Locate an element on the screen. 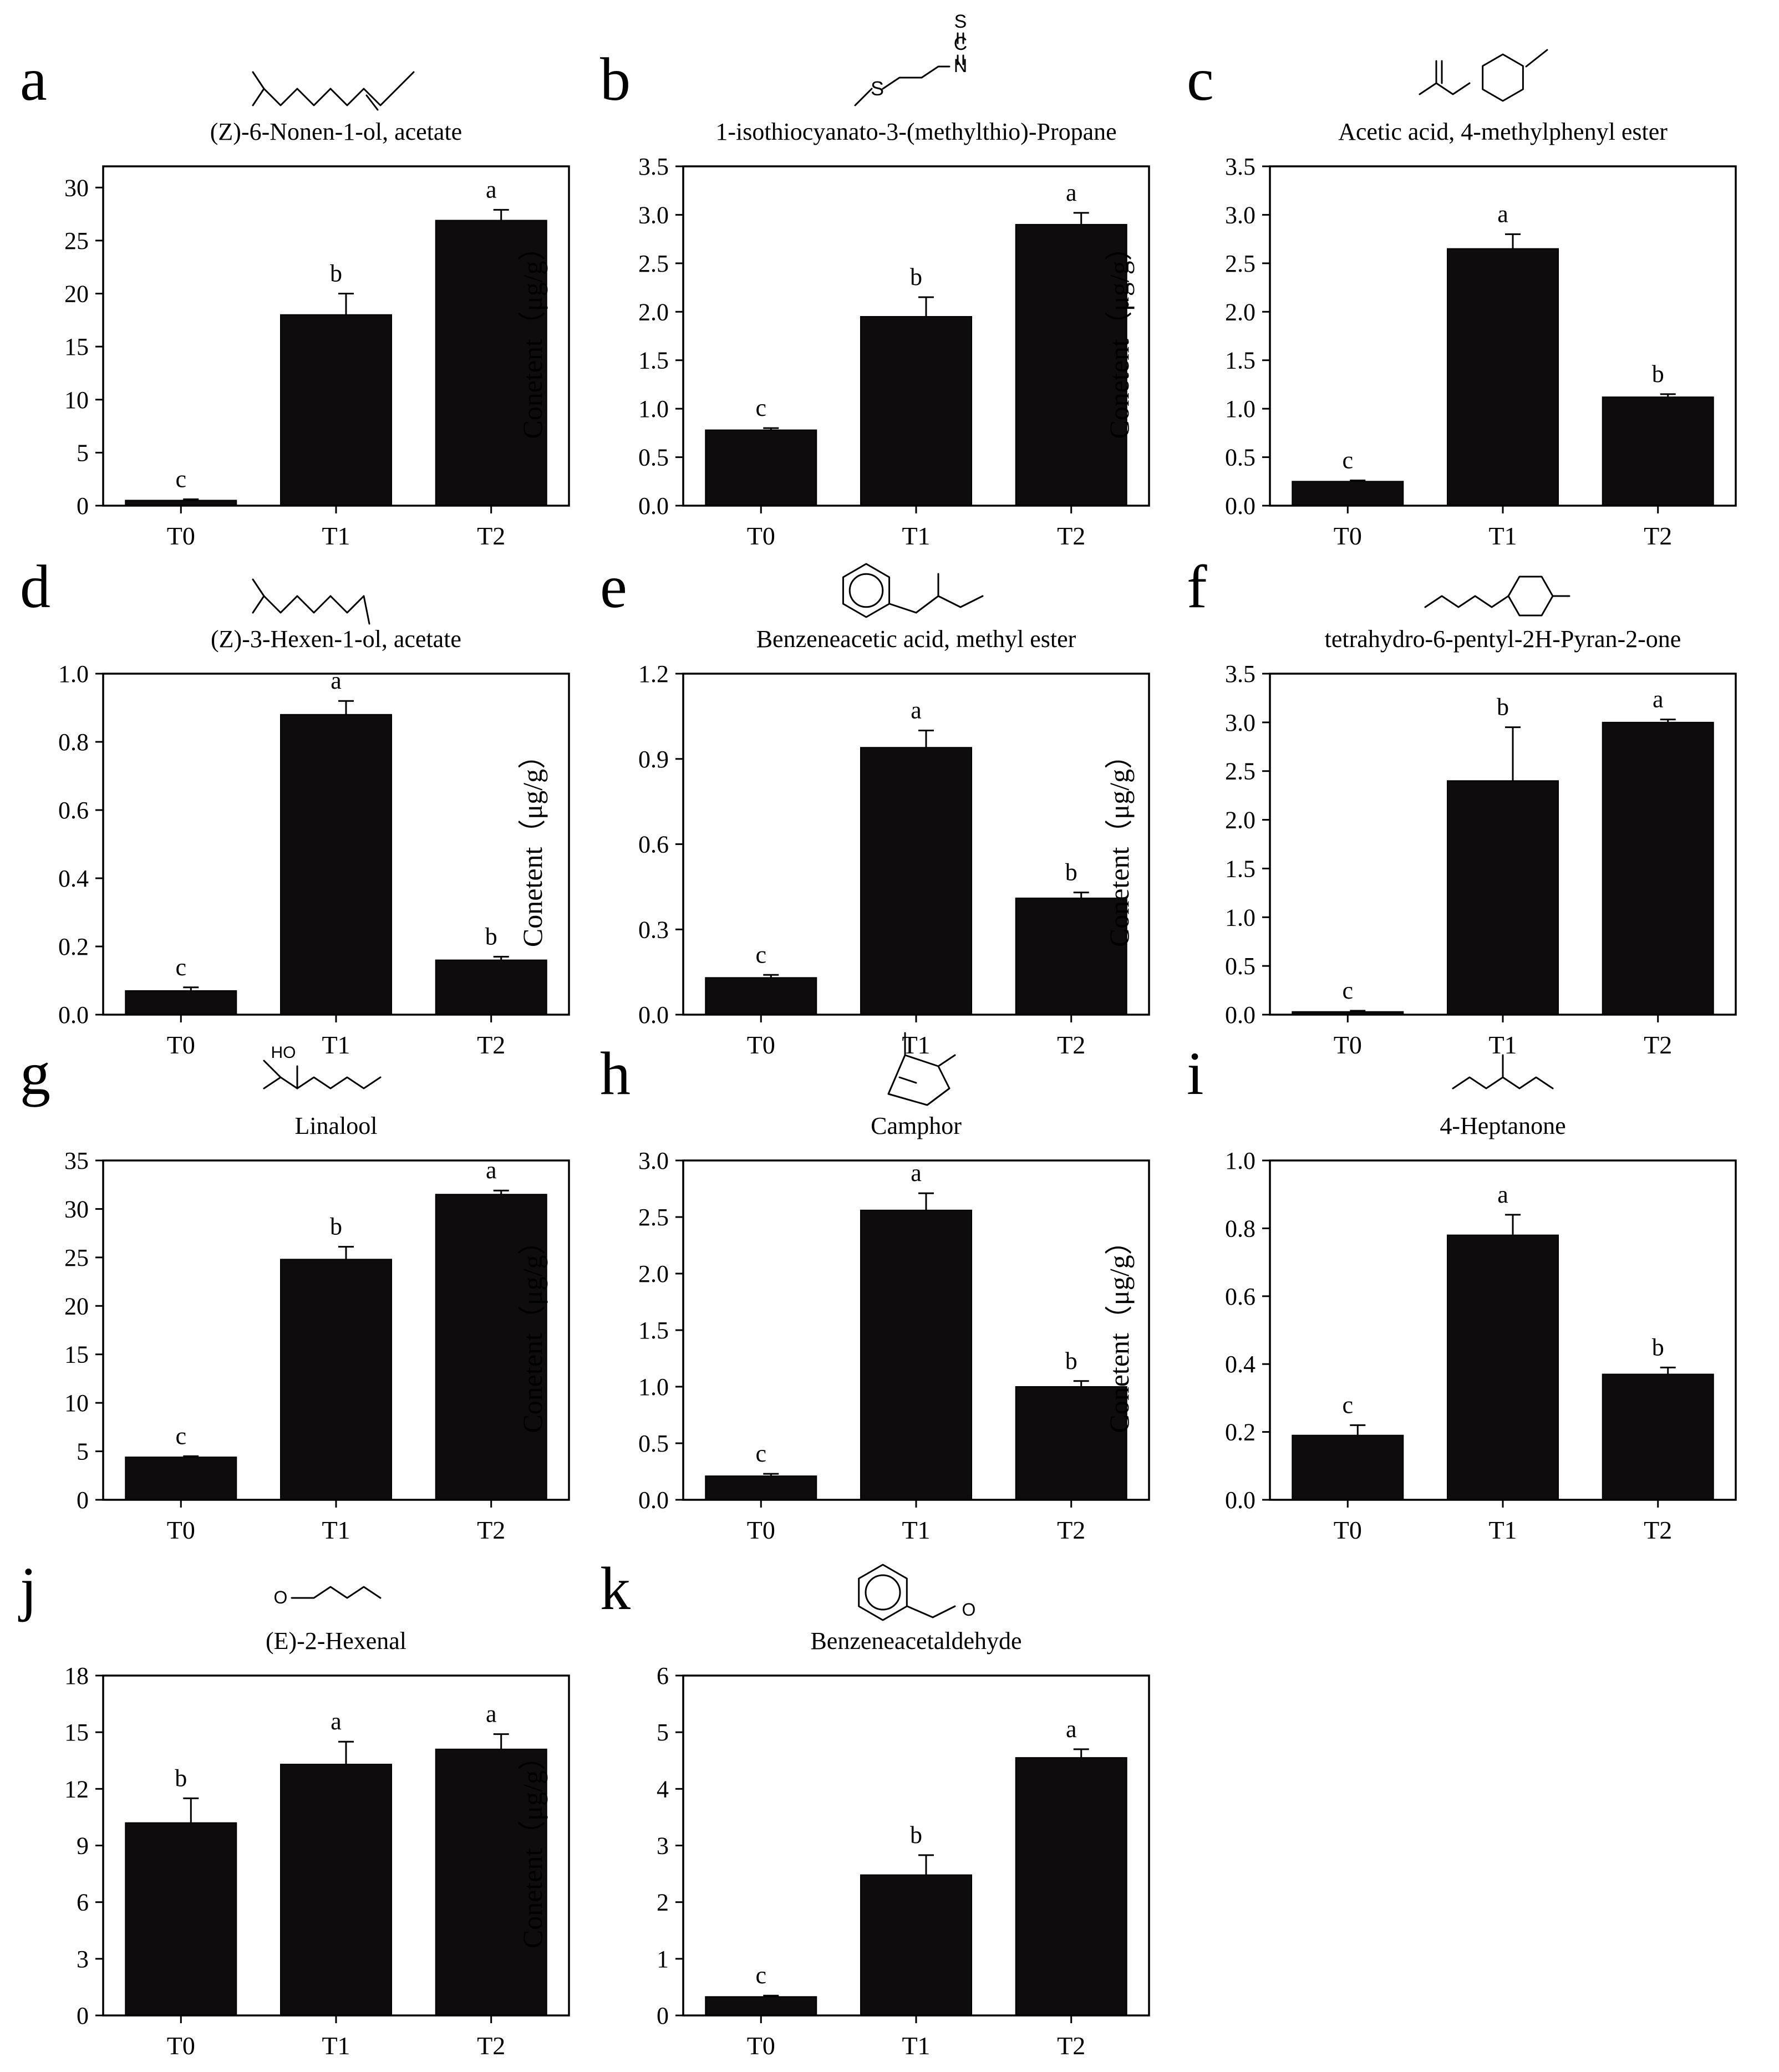 The image size is (1779, 2072). panel-letter: g is located at coordinates (35, 1074).